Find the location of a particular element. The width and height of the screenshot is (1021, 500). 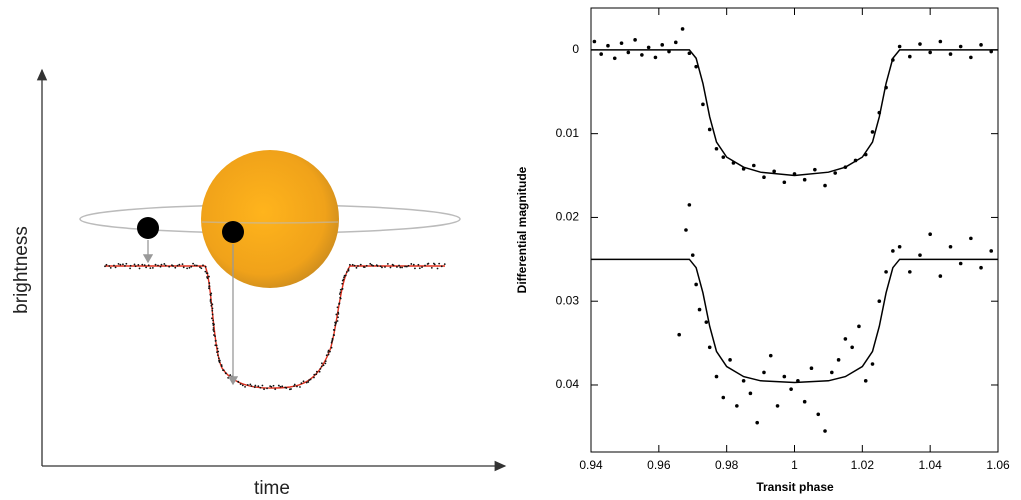

y-tick-label: 0.02 is located at coordinates (568, 217).